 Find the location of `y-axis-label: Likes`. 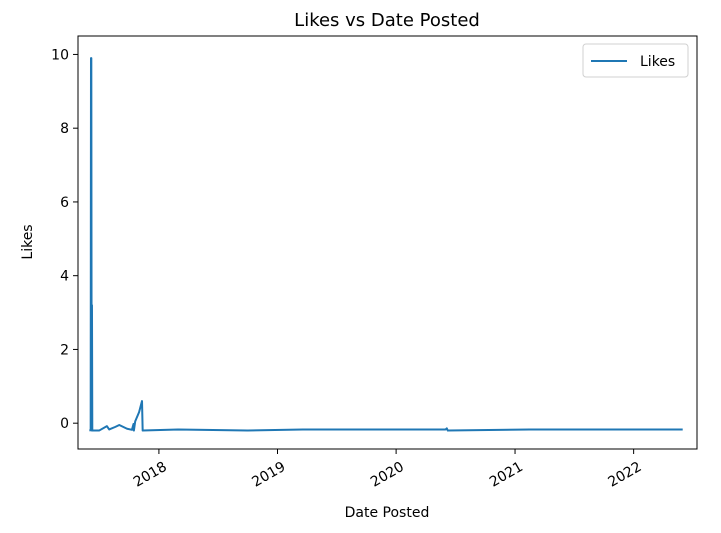

y-axis-label: Likes is located at coordinates (28, 241).